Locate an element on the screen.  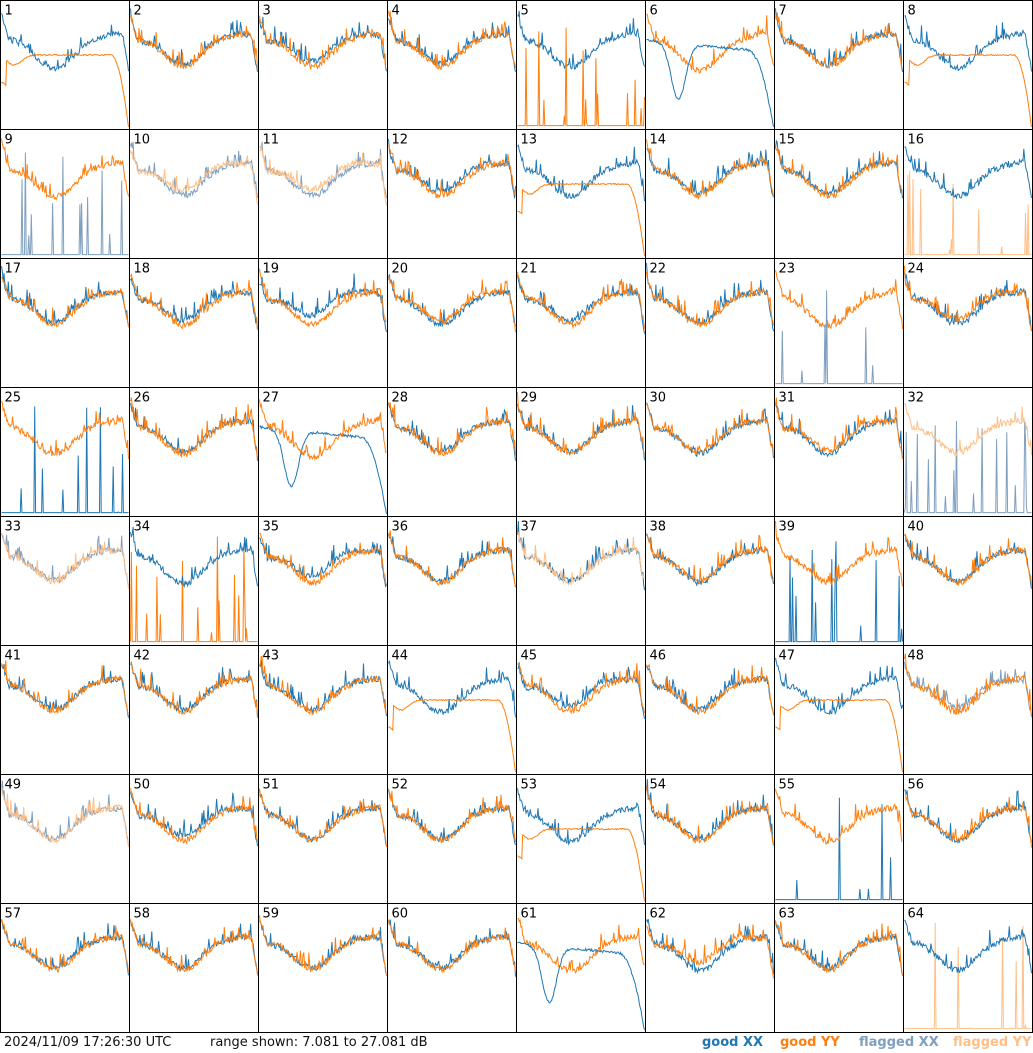
tile-panel: 28 is located at coordinates (452, 452).